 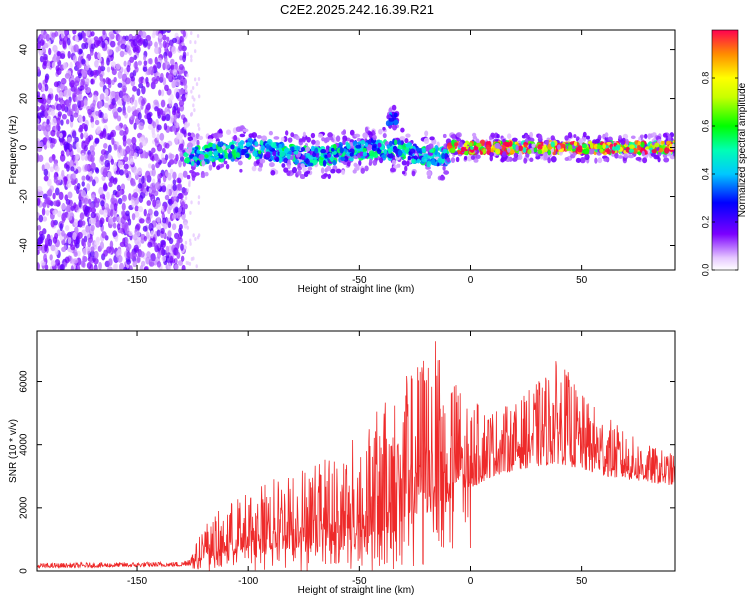 I want to click on colorbar-tick-label: 0.0, so click(x=705, y=270).